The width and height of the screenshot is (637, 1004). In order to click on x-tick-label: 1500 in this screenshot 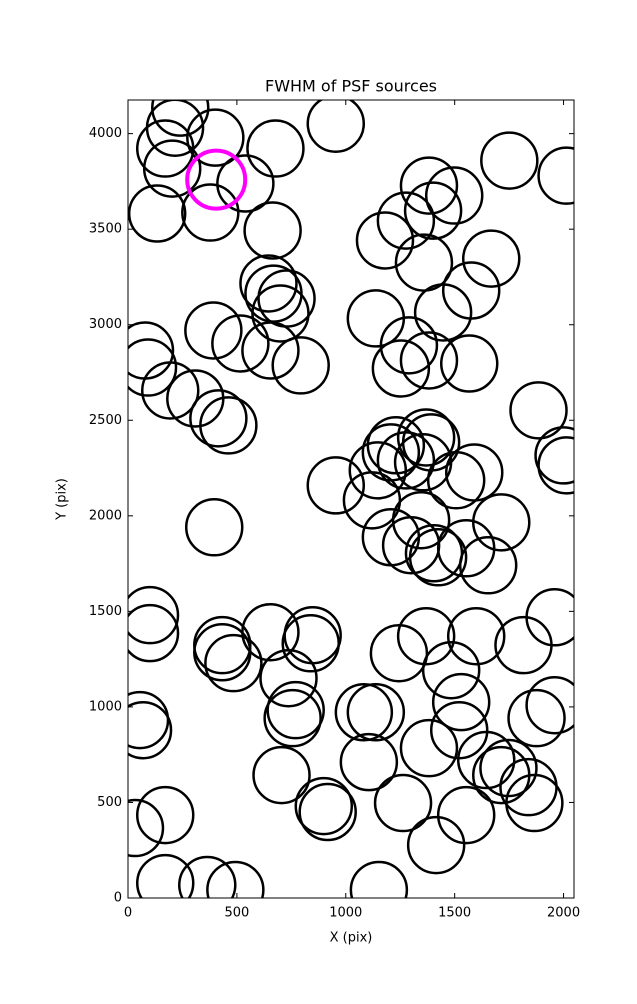, I will do `click(454, 913)`.